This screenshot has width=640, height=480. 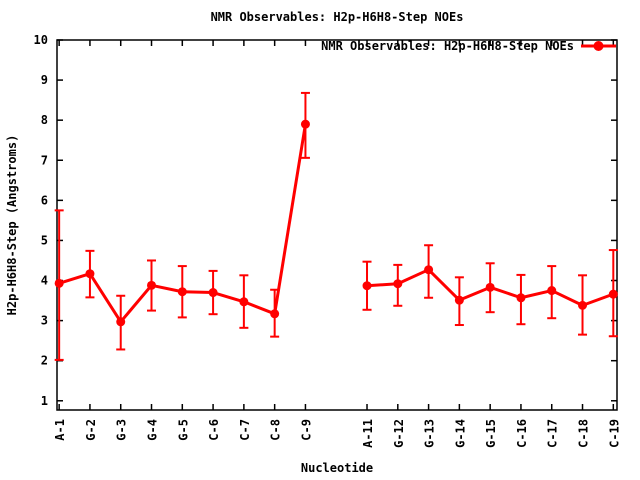 What do you see at coordinates (460, 433) in the screenshot?
I see `x-tick-label: G-14` at bounding box center [460, 433].